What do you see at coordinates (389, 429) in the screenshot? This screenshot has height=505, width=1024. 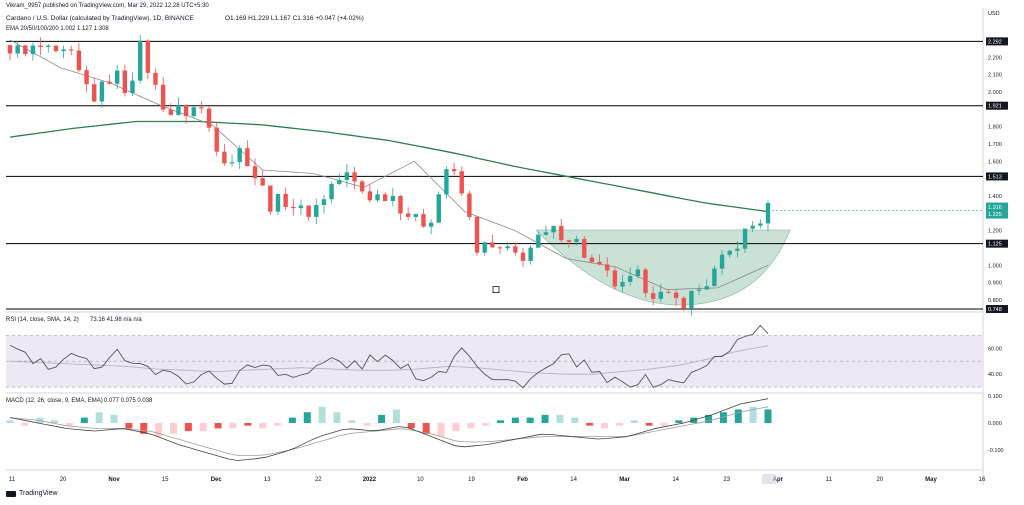 I see `macd-pane` at bounding box center [389, 429].